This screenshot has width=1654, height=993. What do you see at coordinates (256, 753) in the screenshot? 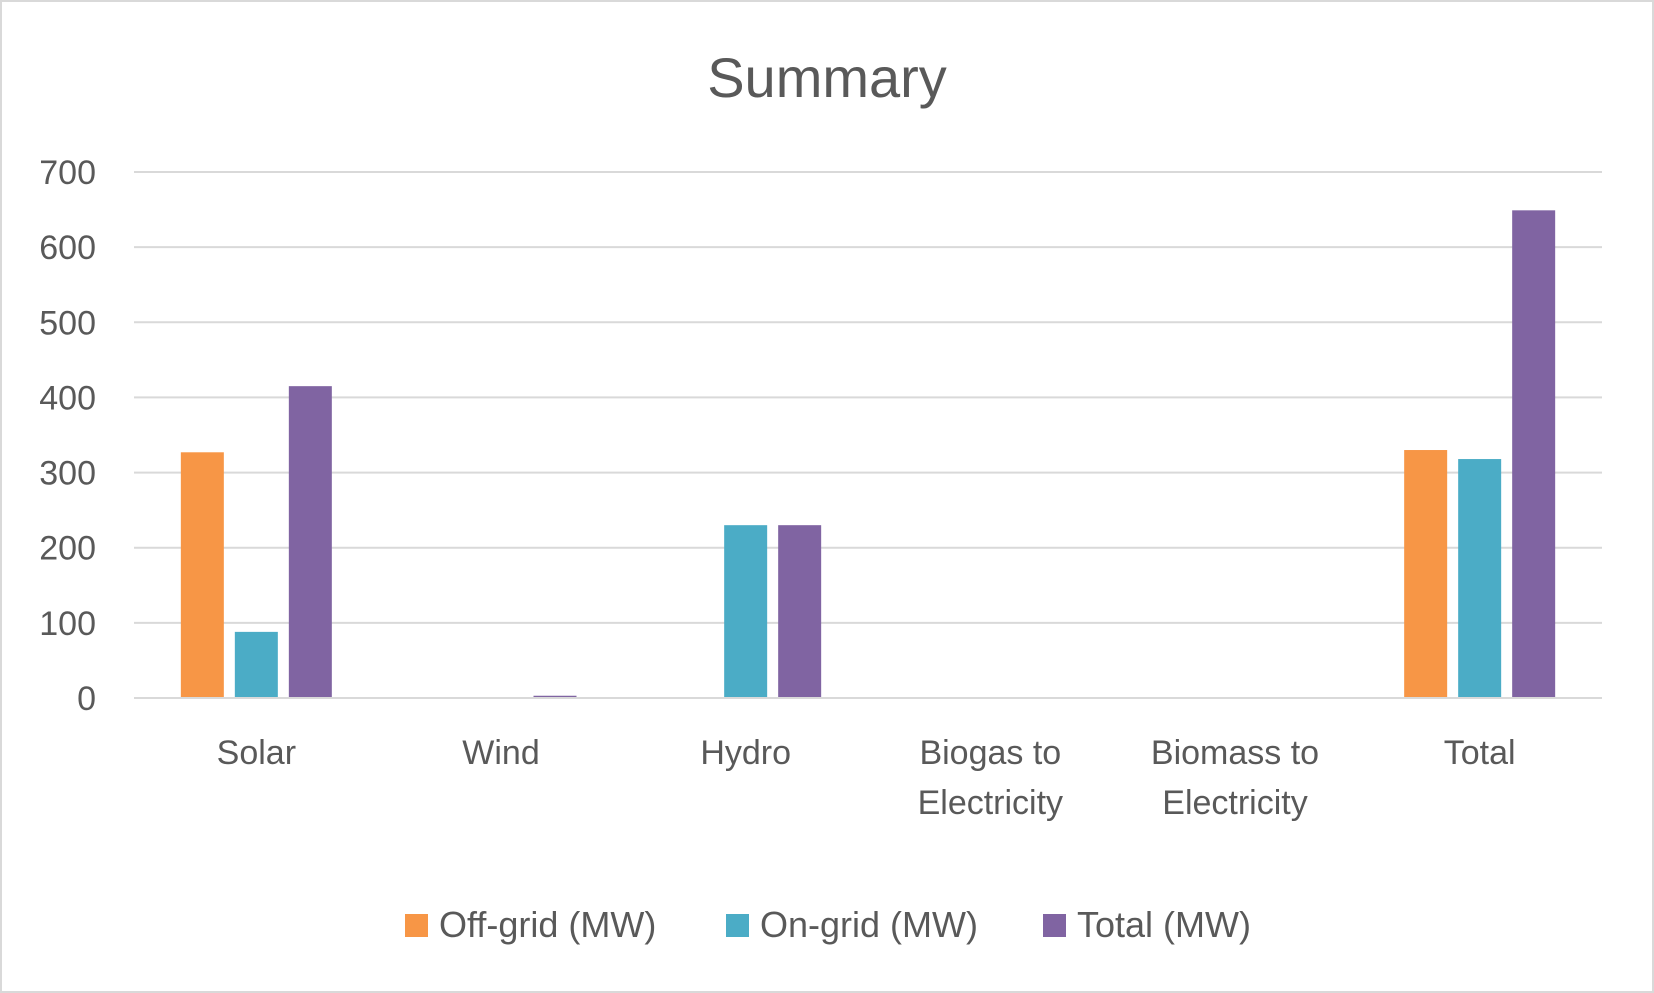
I see `x-category-label: Solar` at bounding box center [256, 753].